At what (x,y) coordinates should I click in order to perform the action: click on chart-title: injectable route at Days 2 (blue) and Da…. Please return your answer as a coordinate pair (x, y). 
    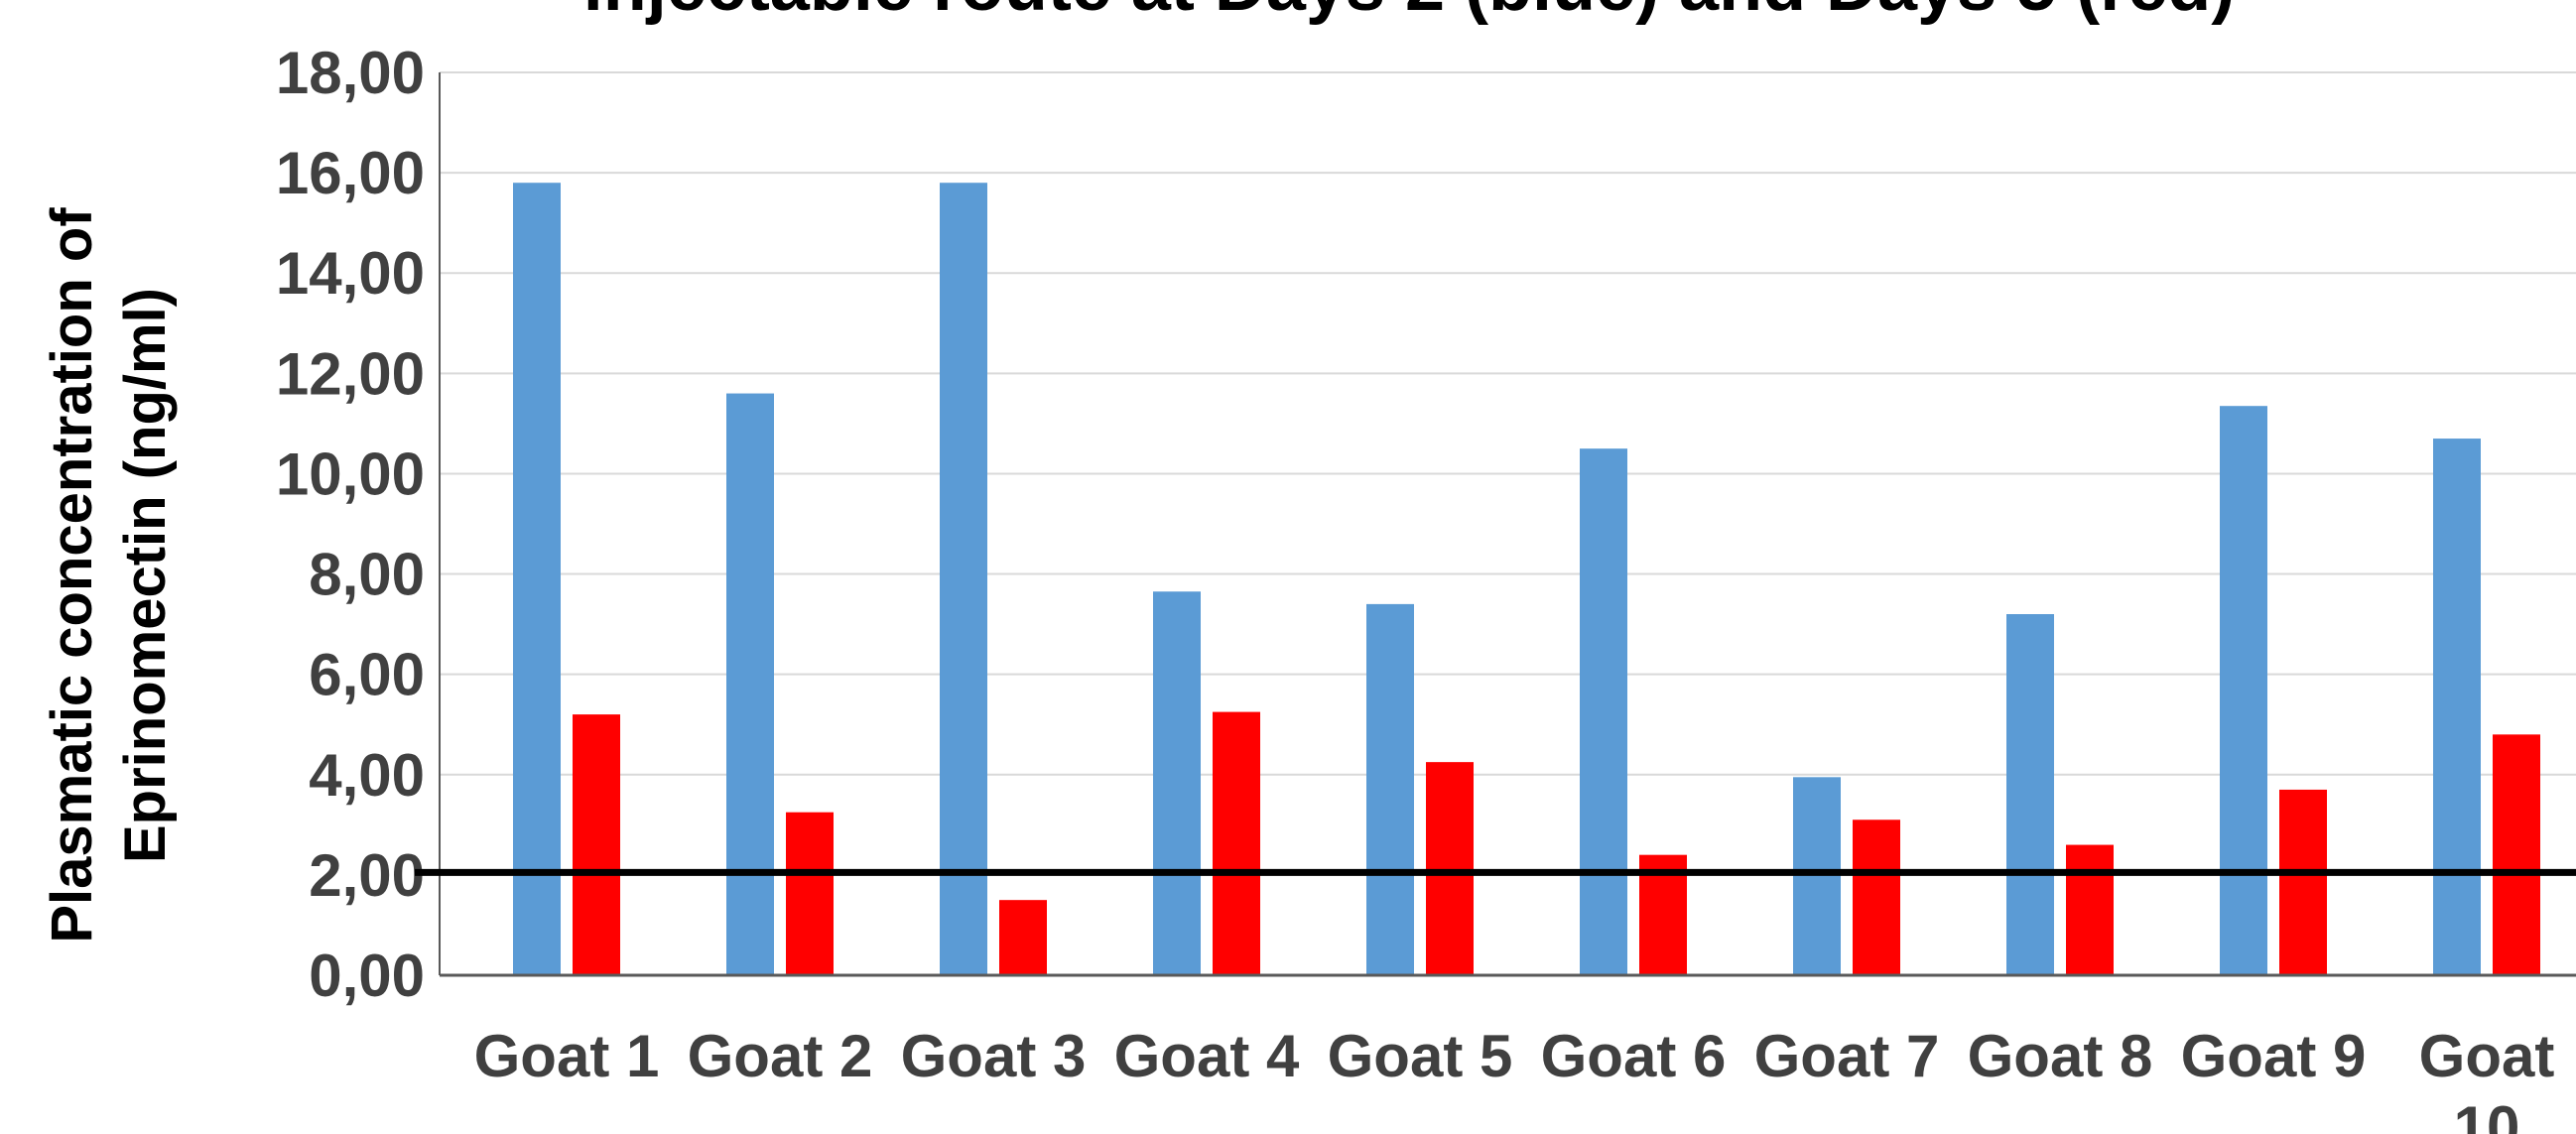
    Looking at the image, I should click on (1409, 13).